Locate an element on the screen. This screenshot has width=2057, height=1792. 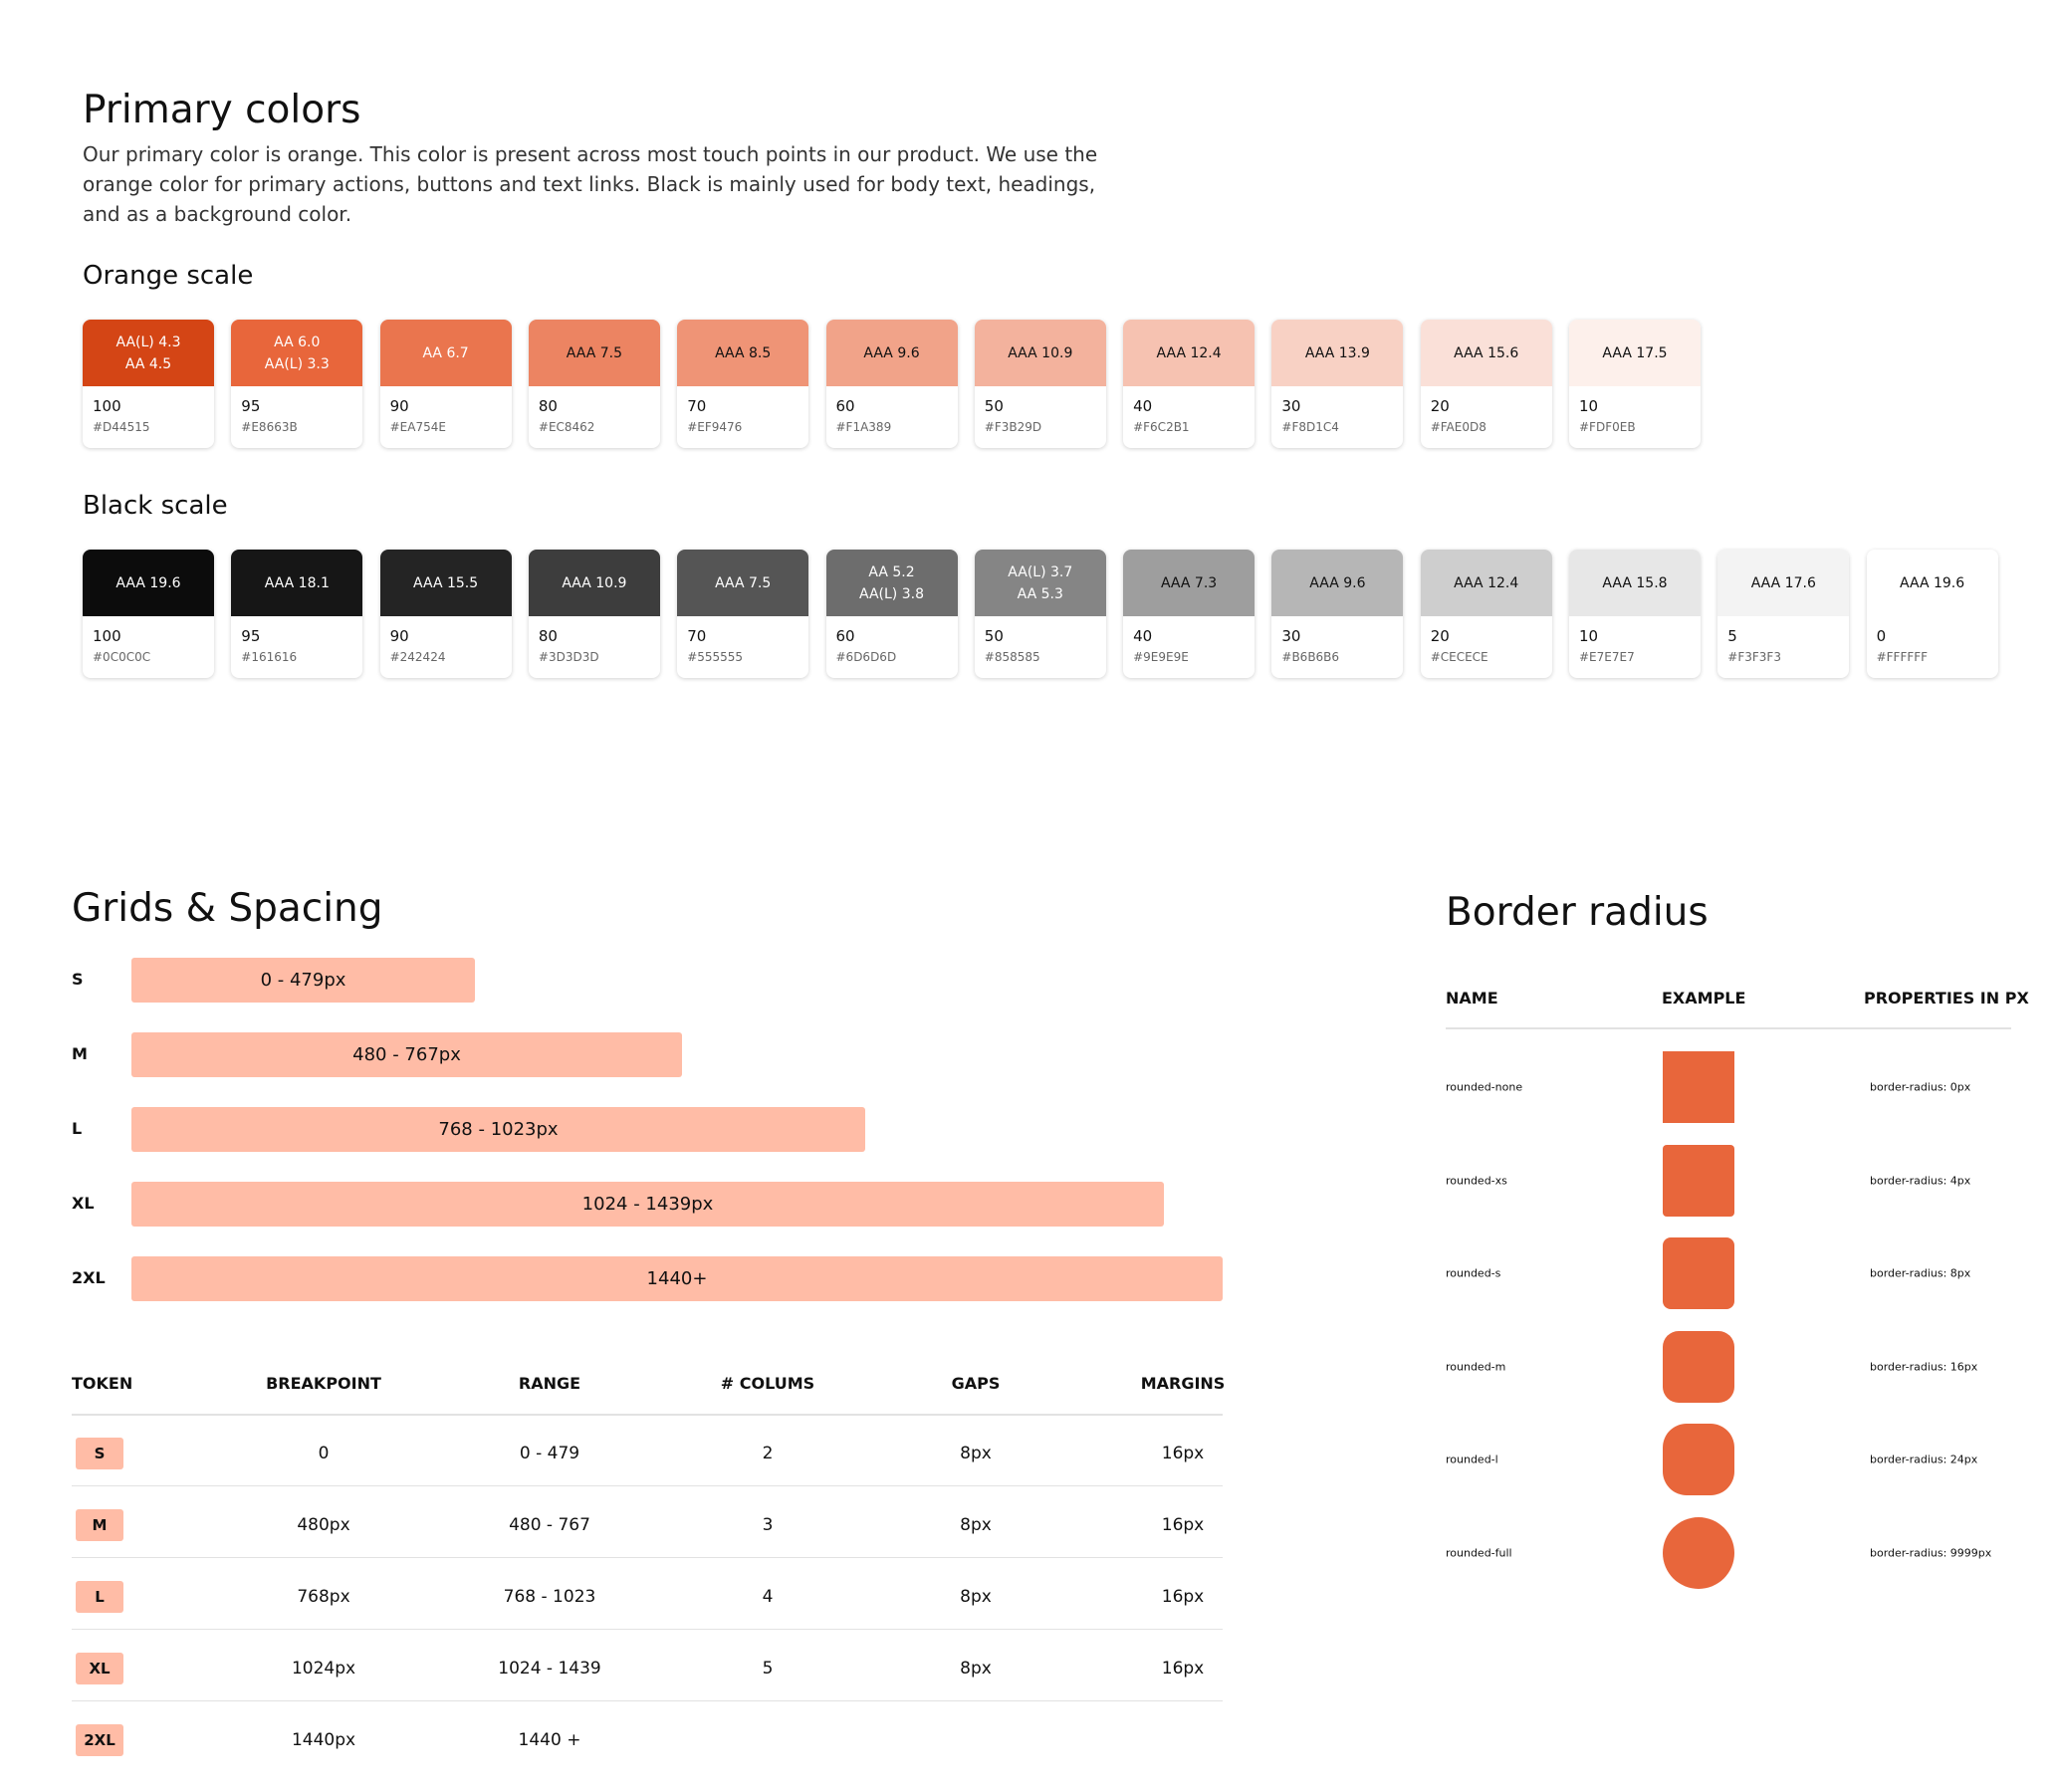
swatch: AAA 7.5 80 #EC8462 is located at coordinates (594, 384).